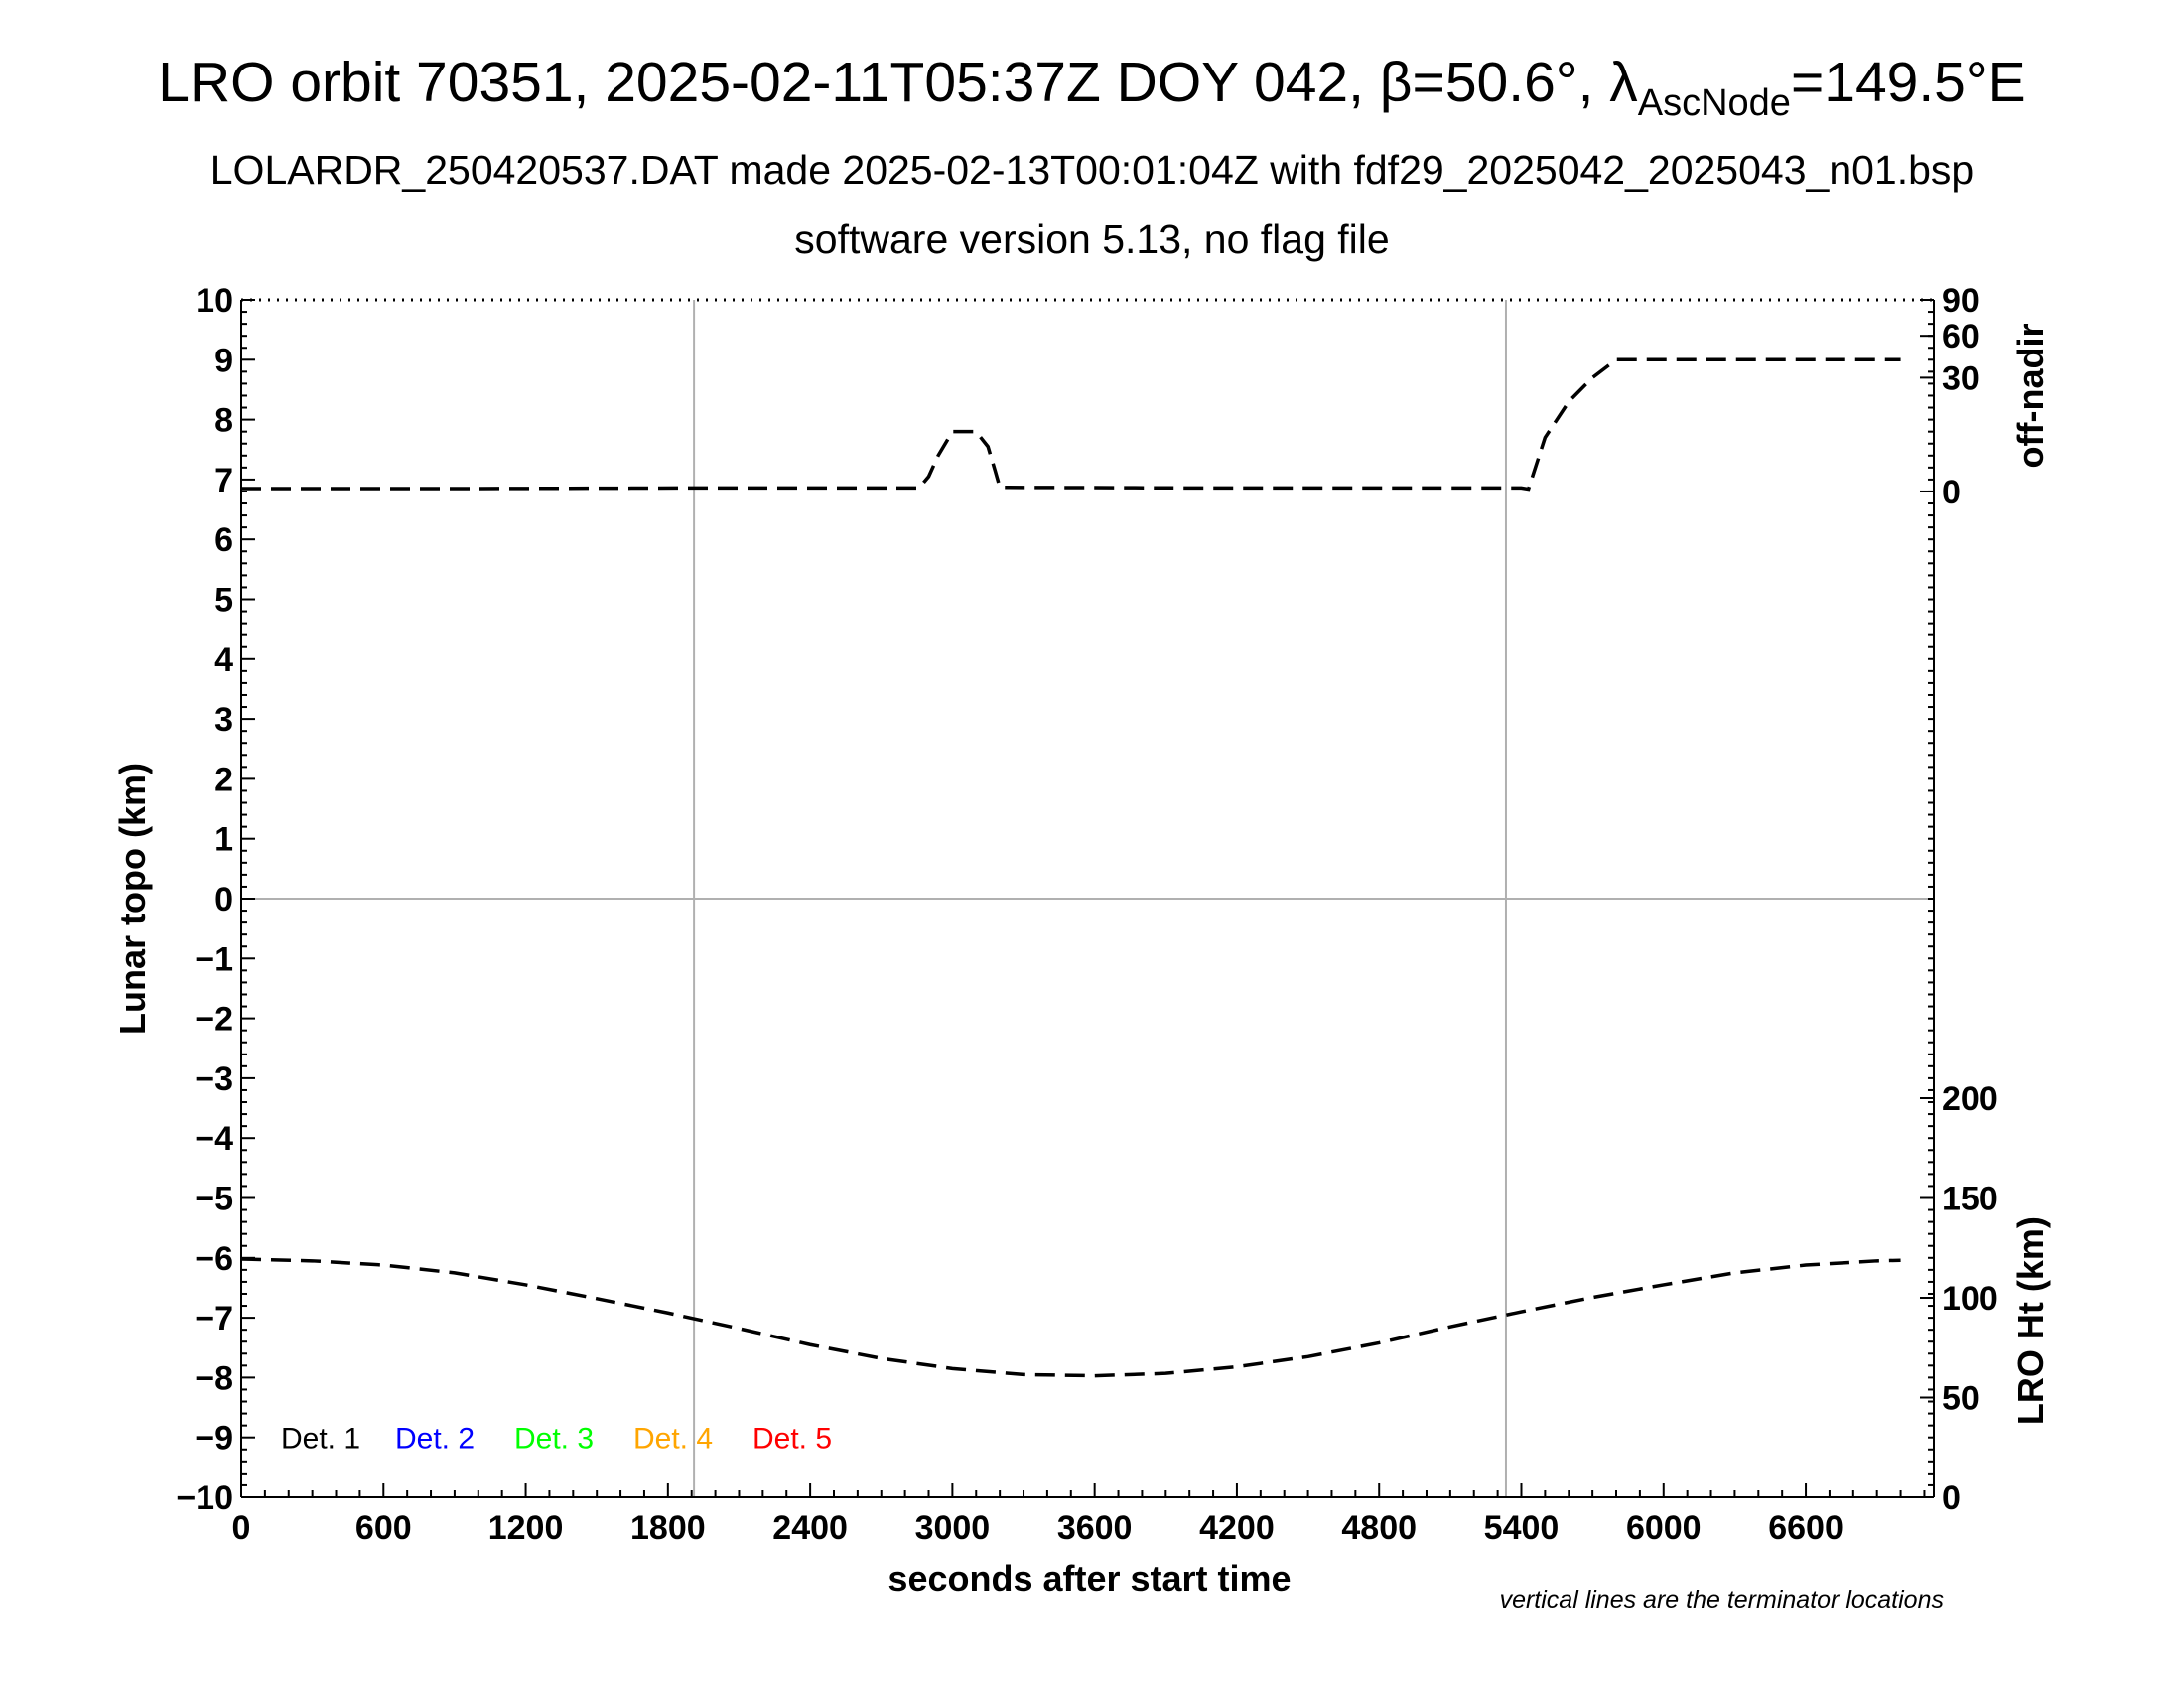  Describe the element at coordinates (241, 1528) in the screenshot. I see `x-tick-label: 0` at that location.